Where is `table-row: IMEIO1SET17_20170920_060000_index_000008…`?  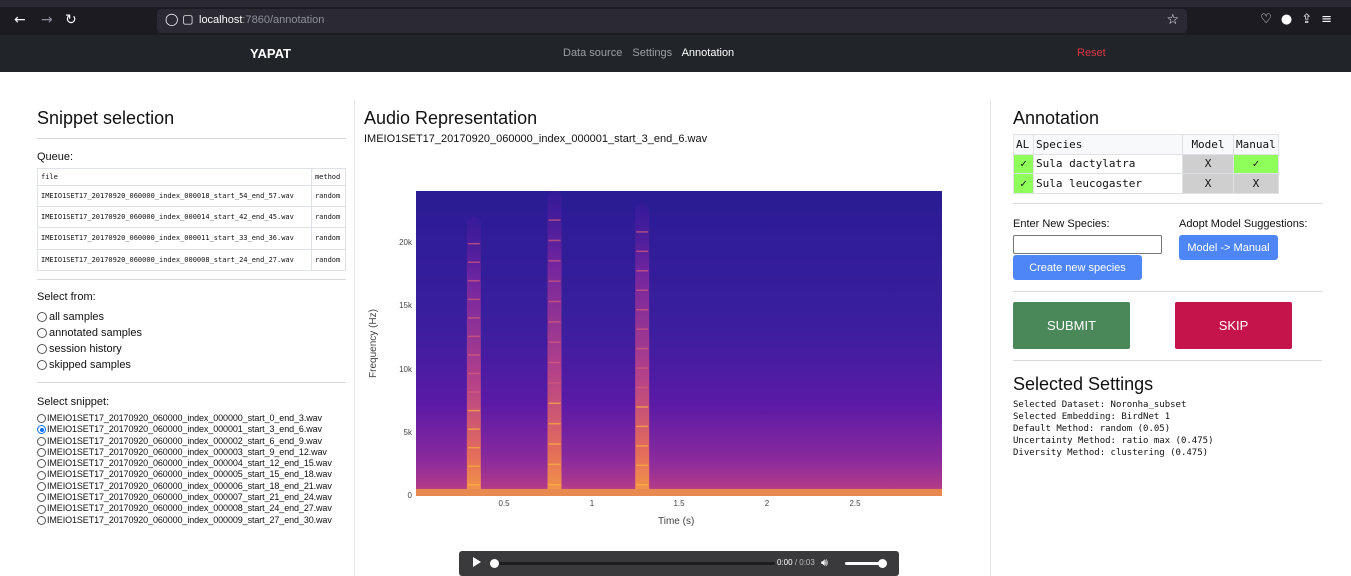 table-row: IMEIO1SET17_20170920_060000_index_000008… is located at coordinates (192, 259).